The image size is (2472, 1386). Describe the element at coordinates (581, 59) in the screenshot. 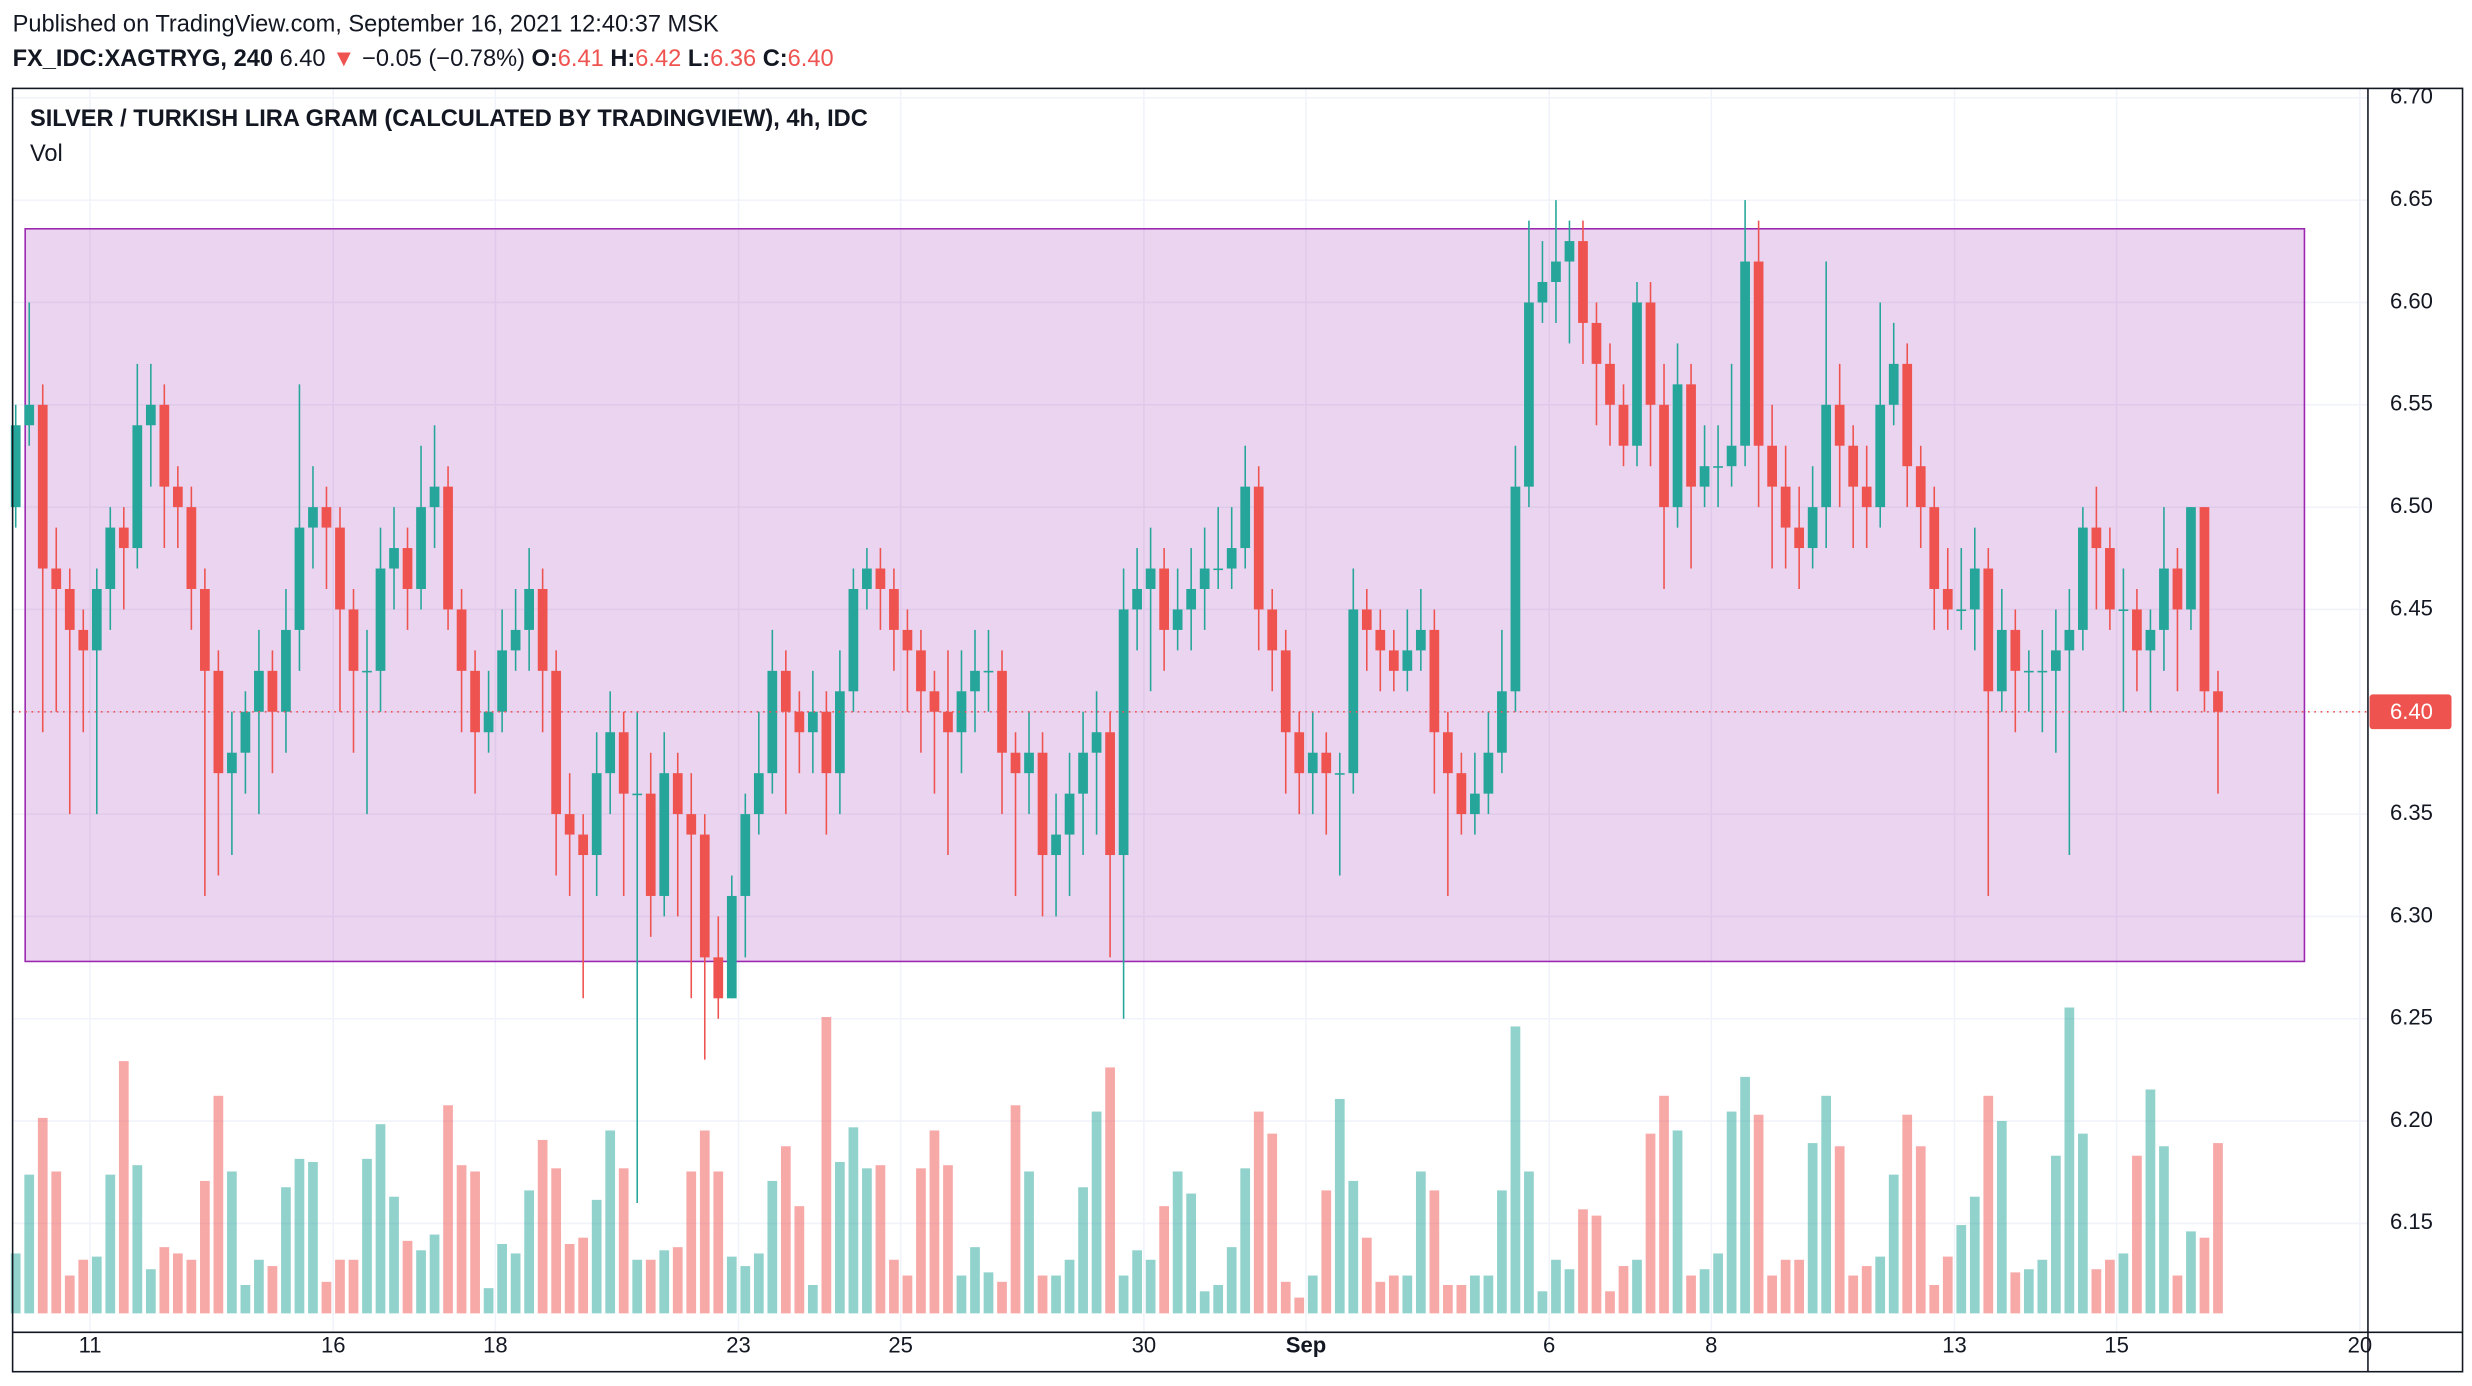

I see `open-value: 6.41` at that location.